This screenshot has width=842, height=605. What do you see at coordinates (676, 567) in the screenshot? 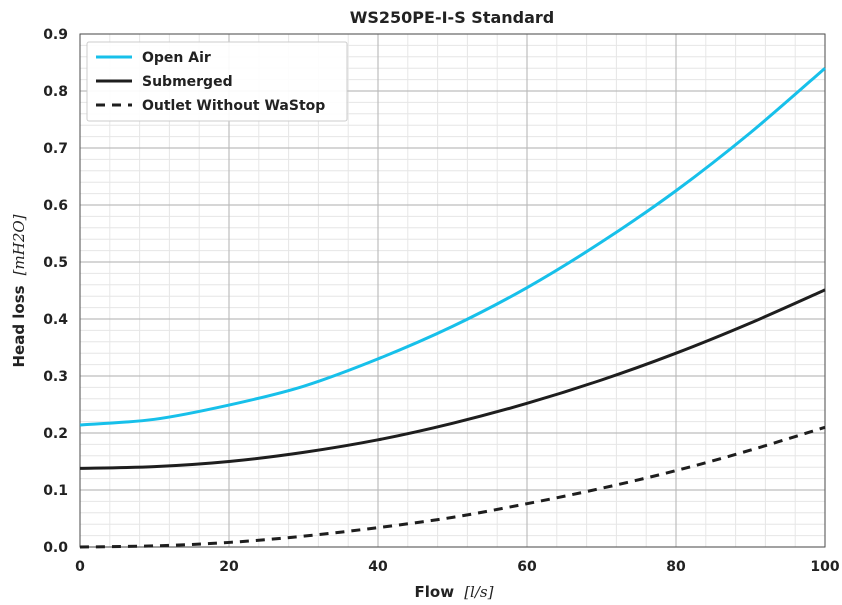
I see `x-tick-label: 80` at bounding box center [676, 567].